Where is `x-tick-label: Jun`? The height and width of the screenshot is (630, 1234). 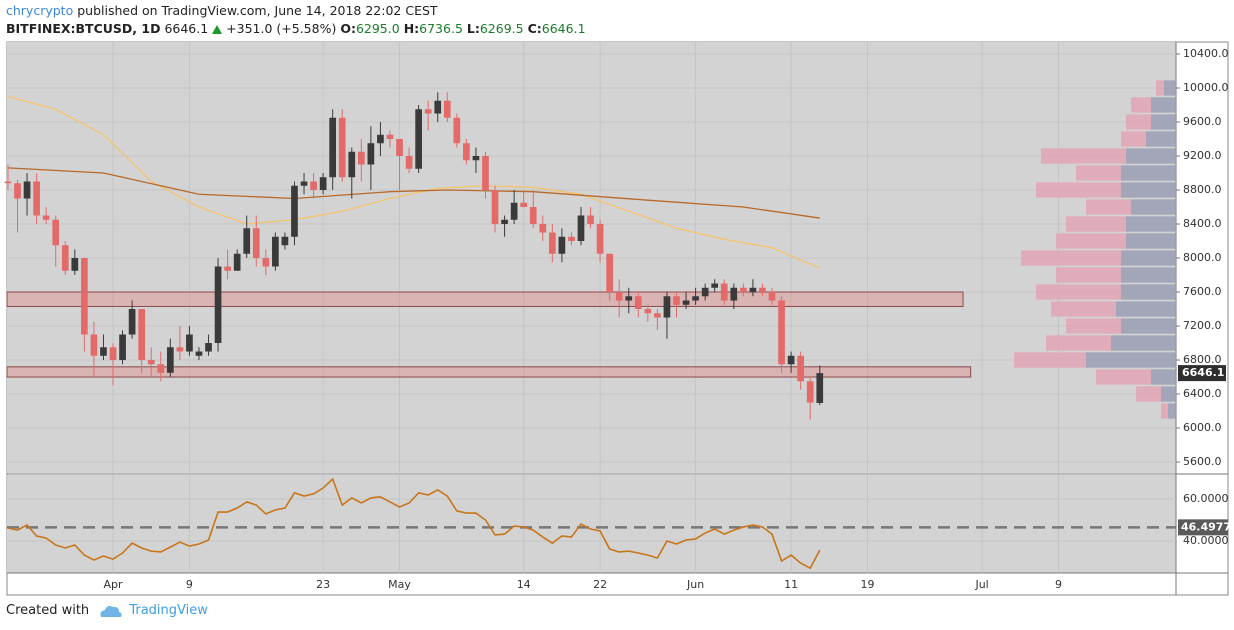
x-tick-label: Jun is located at coordinates (695, 584).